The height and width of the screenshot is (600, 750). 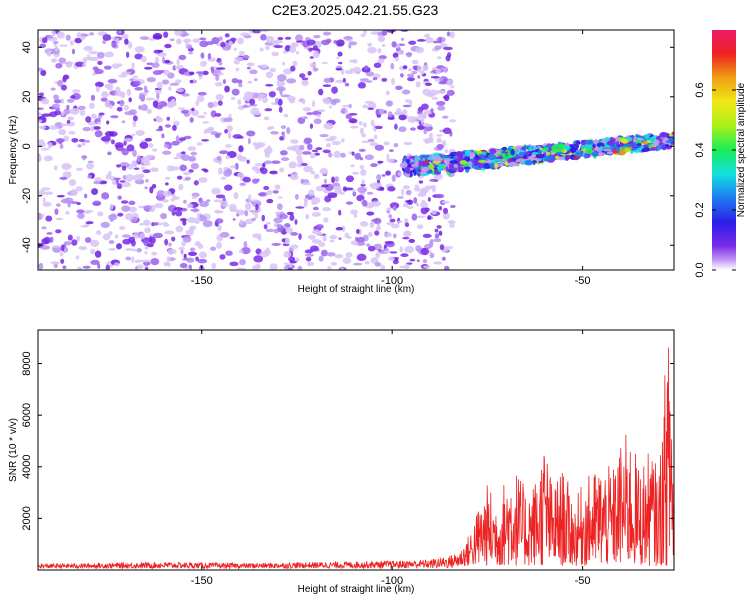 I want to click on colorbar-tick-label: 0.6, so click(x=700, y=89).